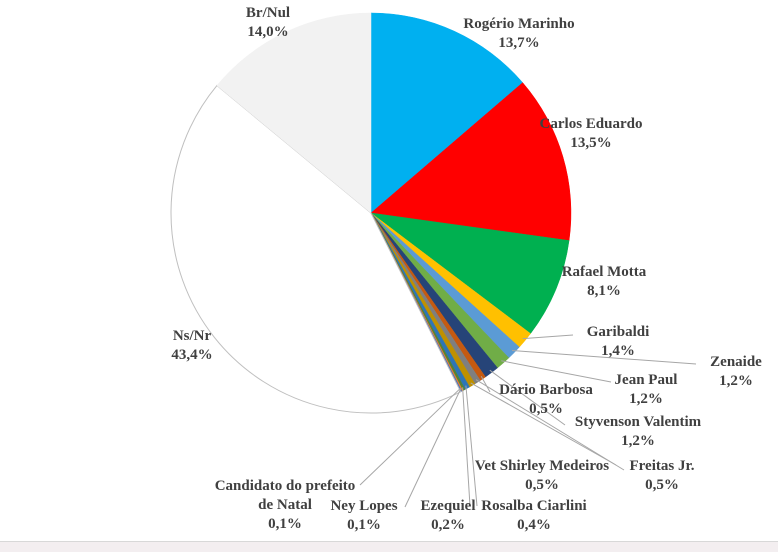 This screenshot has width=778, height=552. Describe the element at coordinates (662, 475) in the screenshot. I see `slice-label: Freitas Jr. 0,5%` at that location.